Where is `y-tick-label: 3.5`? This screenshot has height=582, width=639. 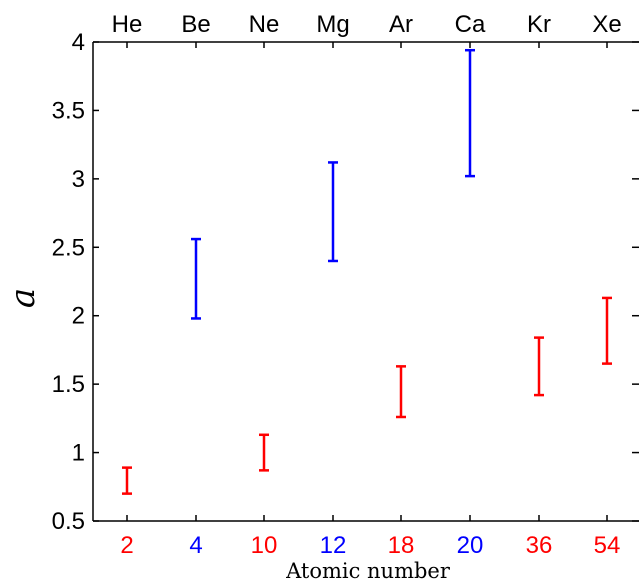
y-tick-label: 3.5 is located at coordinates (68, 110).